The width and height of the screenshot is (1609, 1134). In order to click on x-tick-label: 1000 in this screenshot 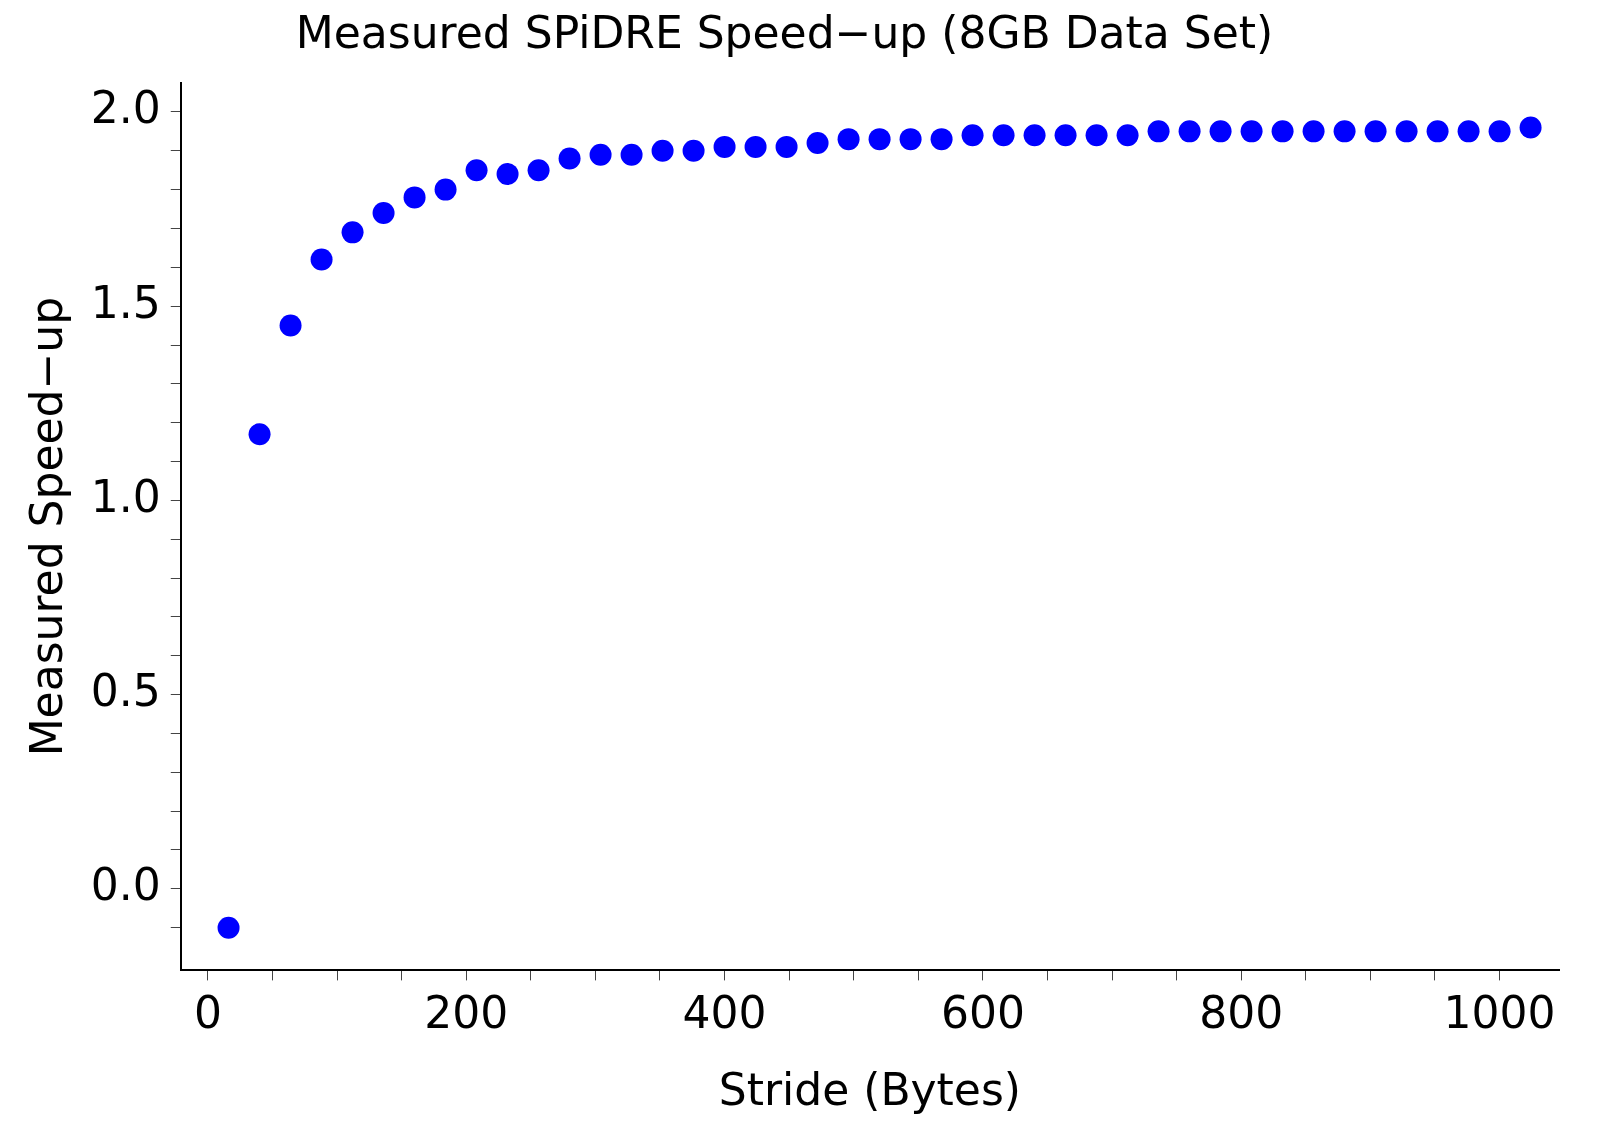, I will do `click(1499, 1013)`.